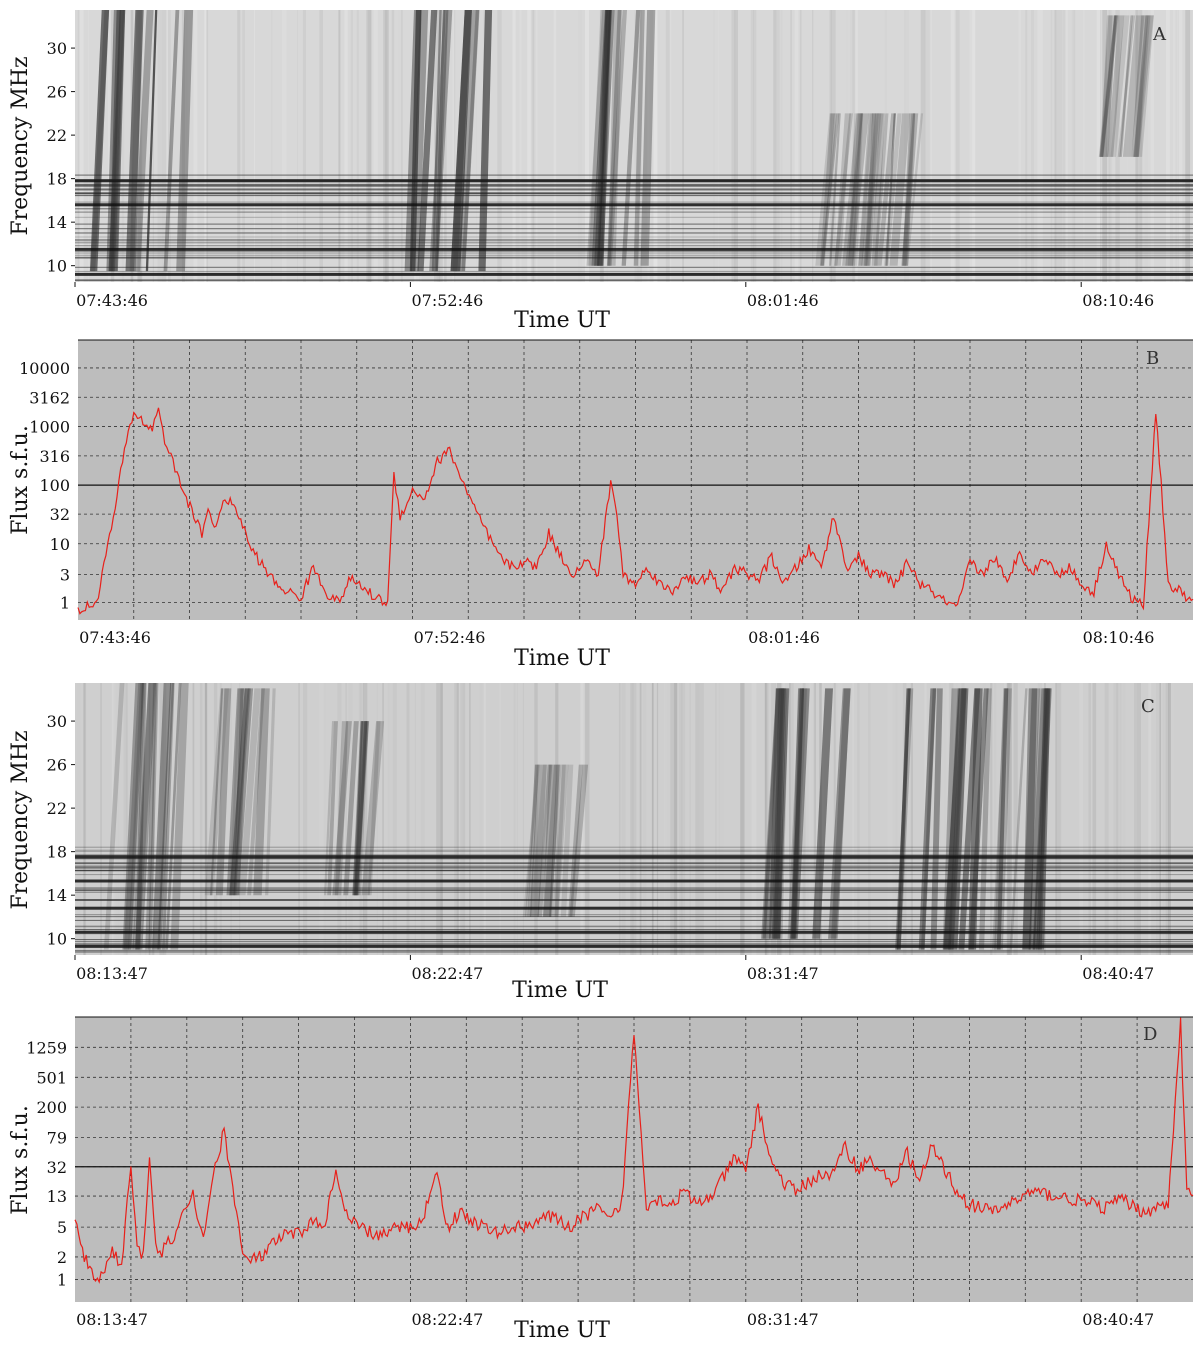 Image resolution: width=1200 pixels, height=1353 pixels. I want to click on panel-c-burst-3-stripe, so click(540, 840).